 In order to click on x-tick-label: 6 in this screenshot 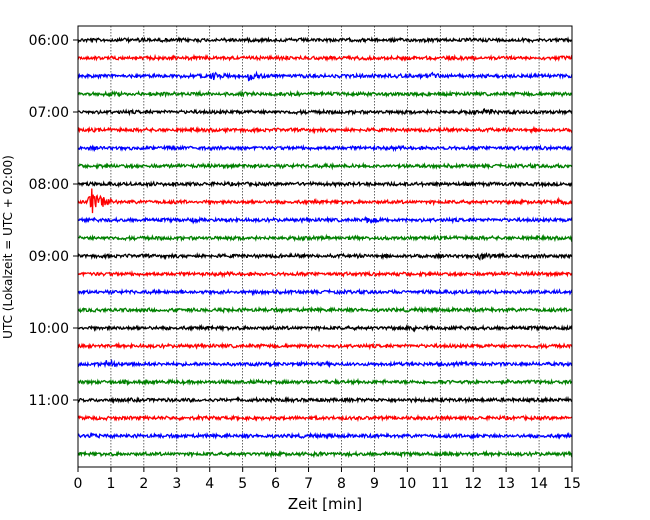, I will do `click(275, 484)`.